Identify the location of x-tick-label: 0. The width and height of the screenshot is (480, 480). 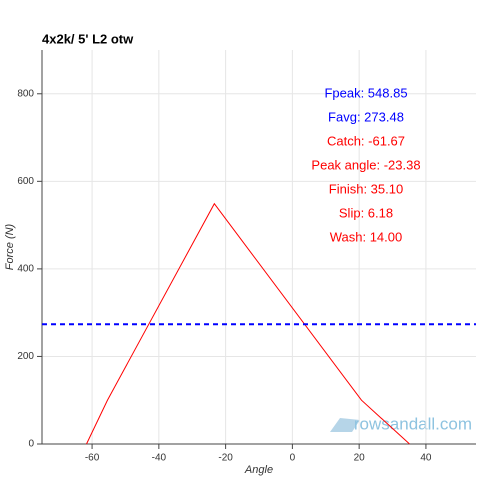
(293, 458).